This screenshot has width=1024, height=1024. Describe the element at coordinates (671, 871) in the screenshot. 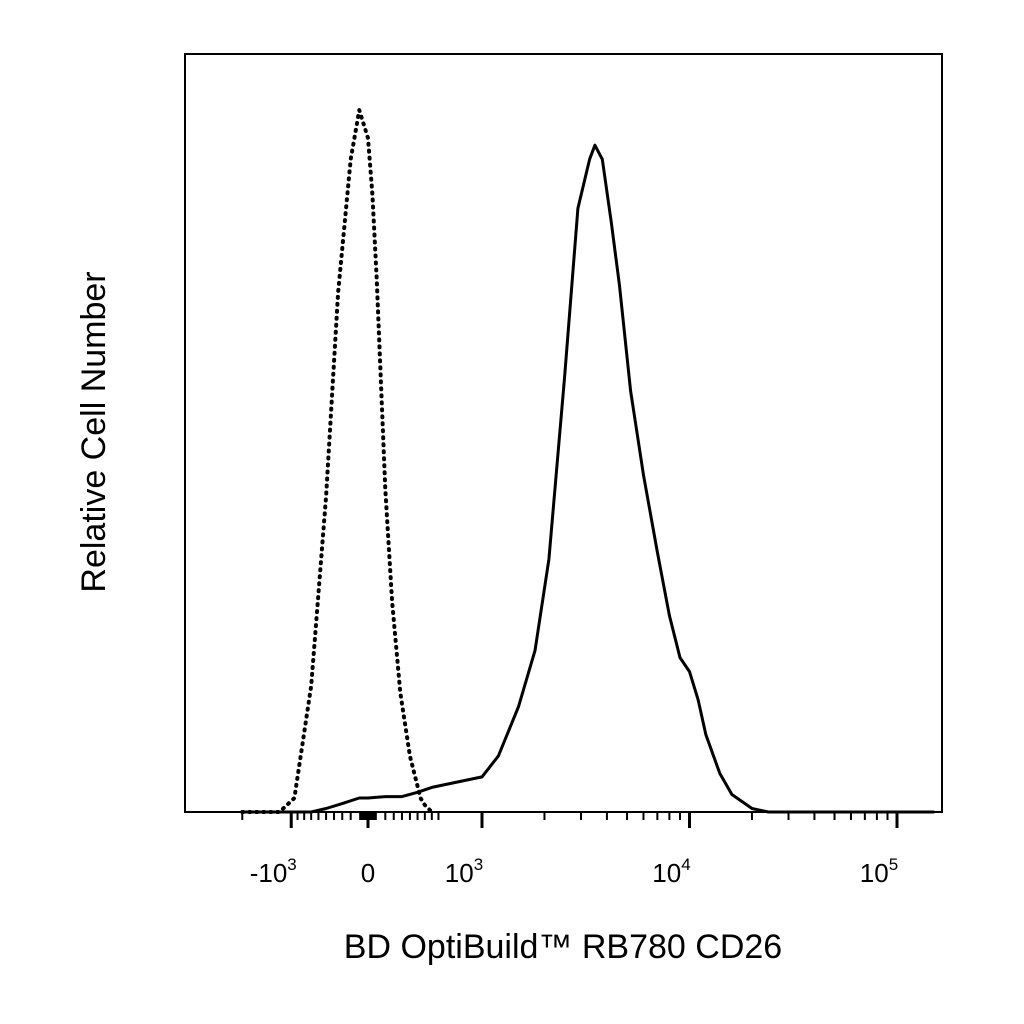

I see `x-tick-label: 10⁴` at that location.